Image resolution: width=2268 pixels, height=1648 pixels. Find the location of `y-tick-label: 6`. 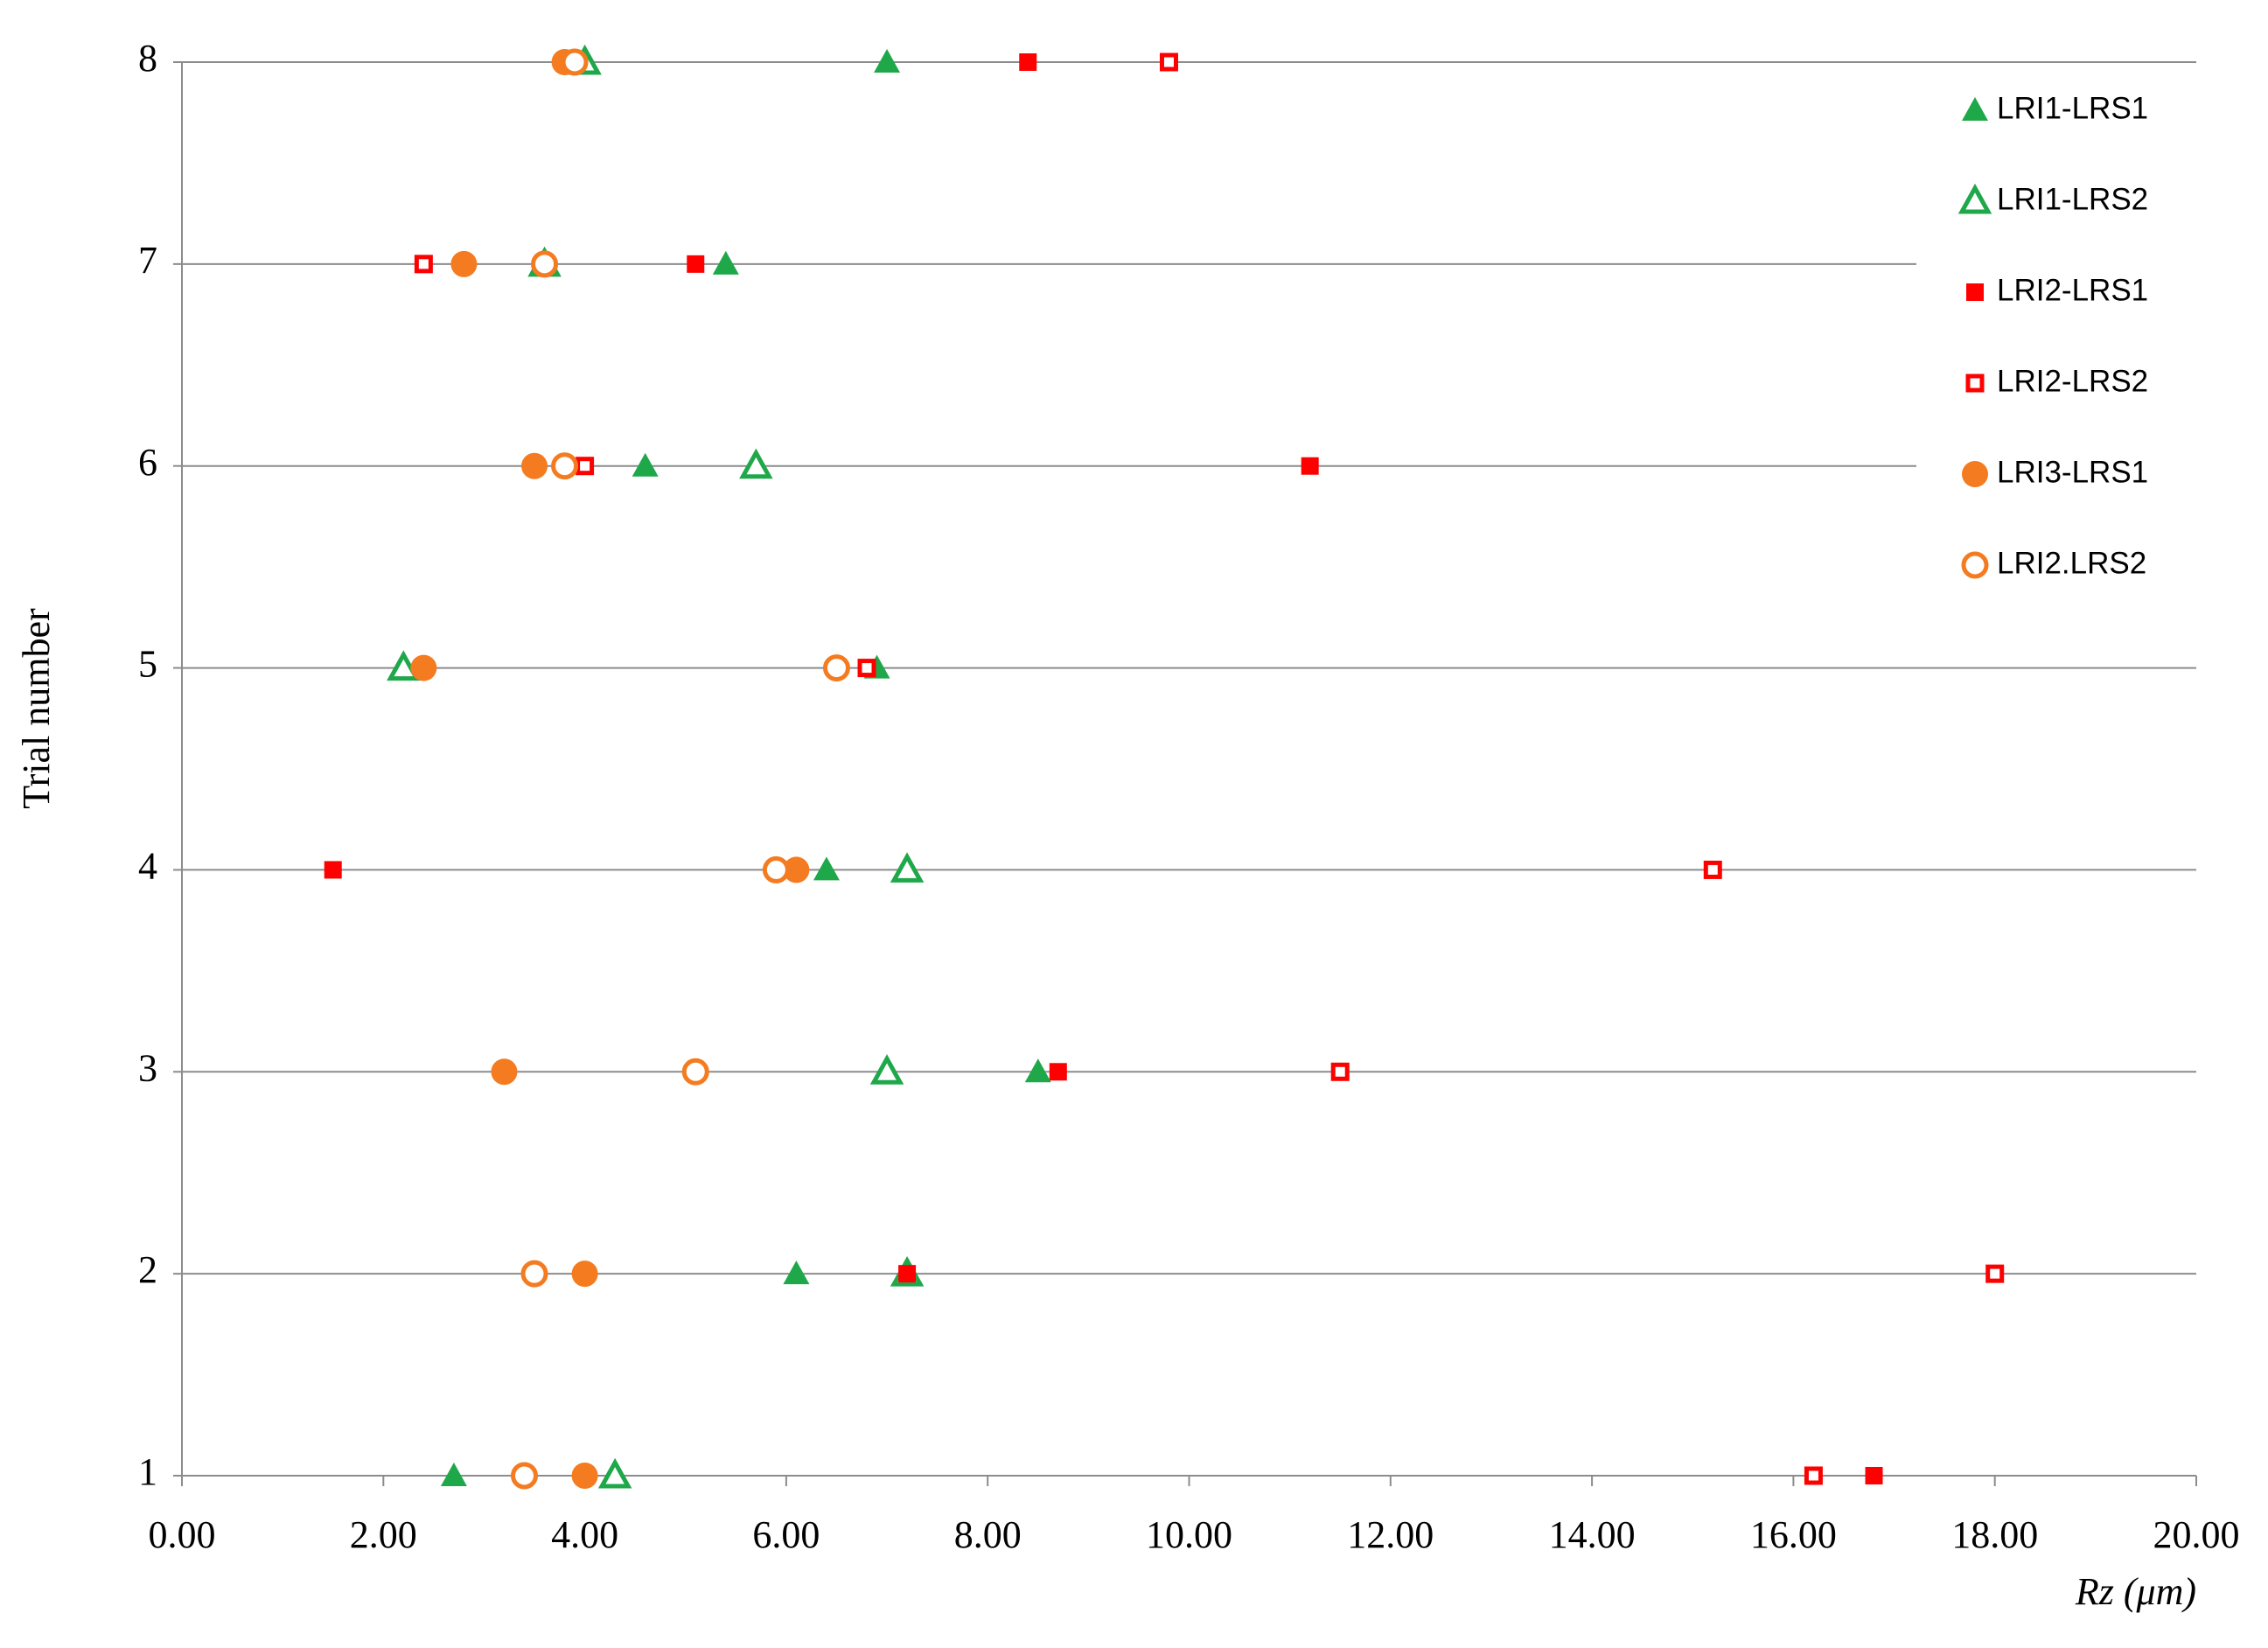

y-tick-label: 6 is located at coordinates (147, 462).